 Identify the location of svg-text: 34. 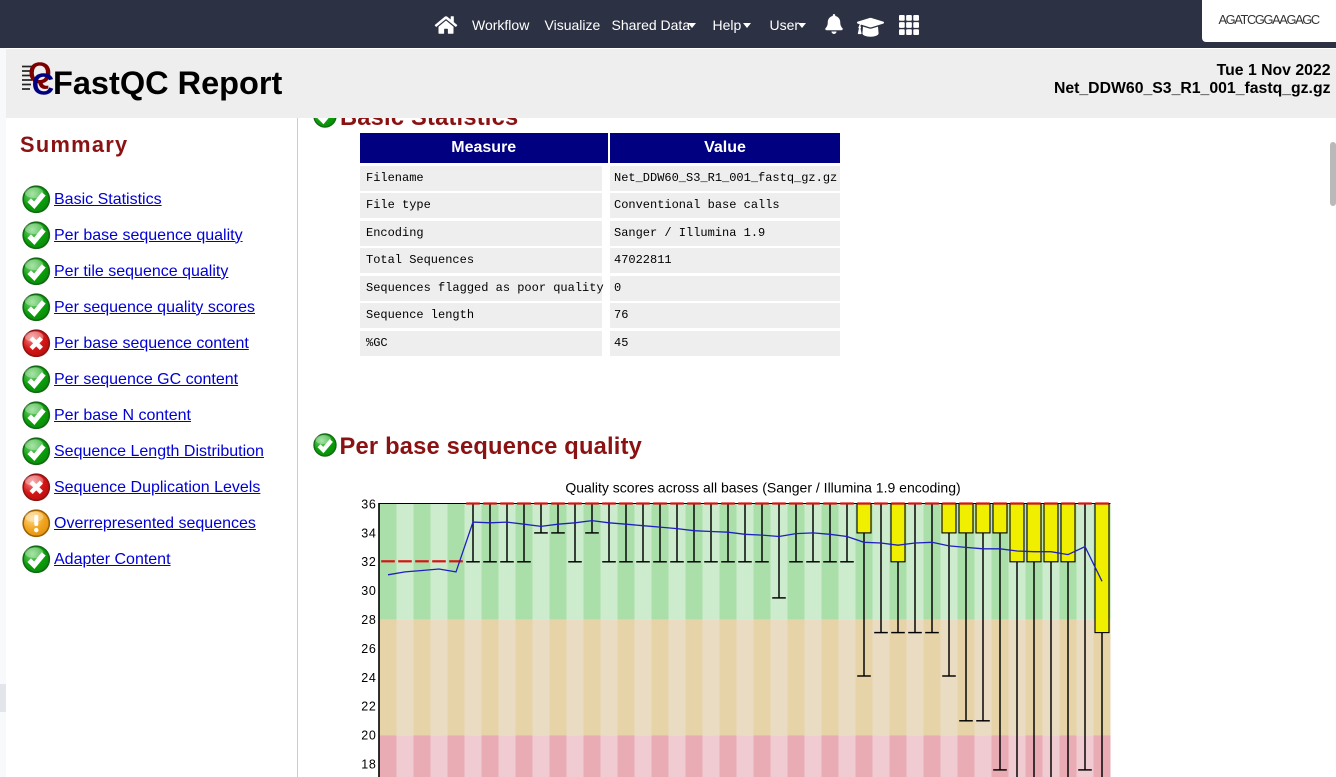
(368, 533).